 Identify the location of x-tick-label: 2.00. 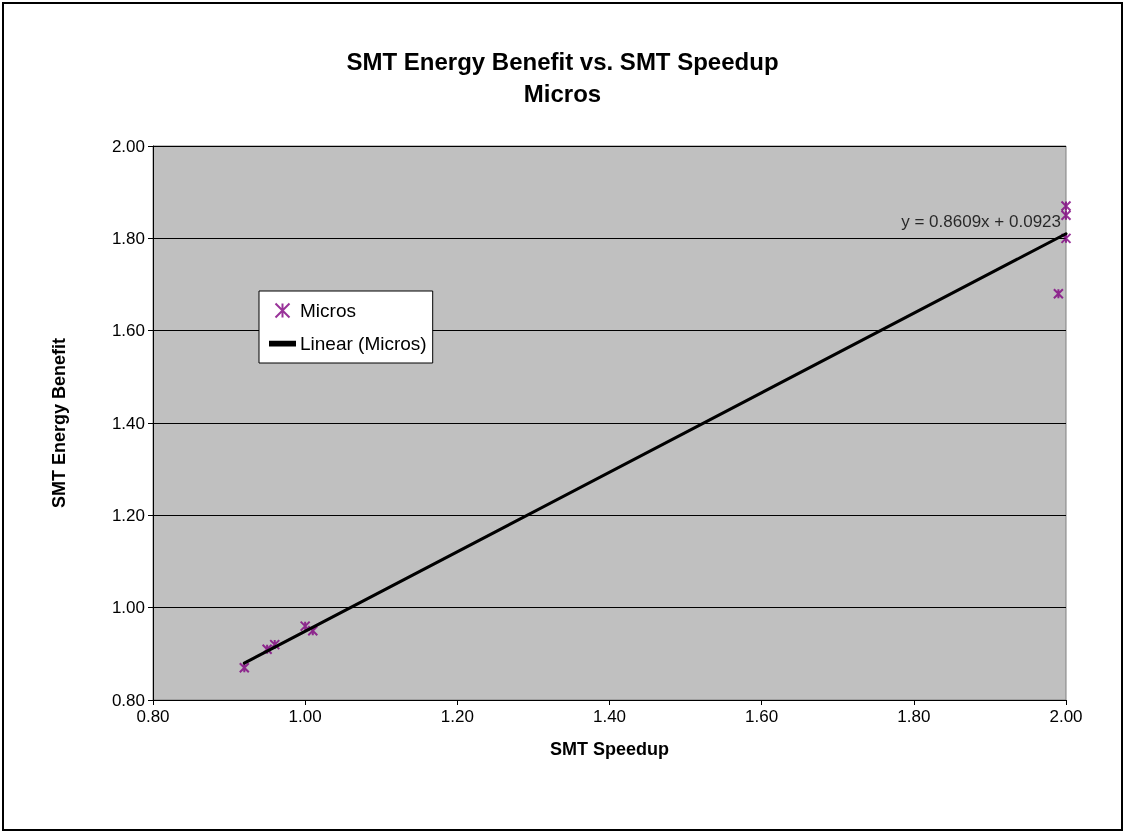
(1066, 716).